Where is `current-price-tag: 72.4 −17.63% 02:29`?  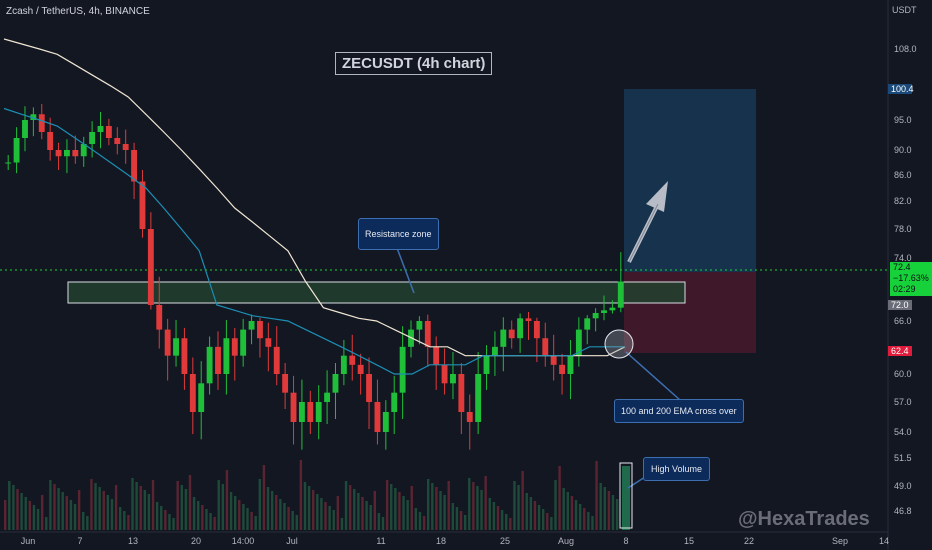
current-price-tag: 72.4 −17.63% 02:29 is located at coordinates (911, 279).